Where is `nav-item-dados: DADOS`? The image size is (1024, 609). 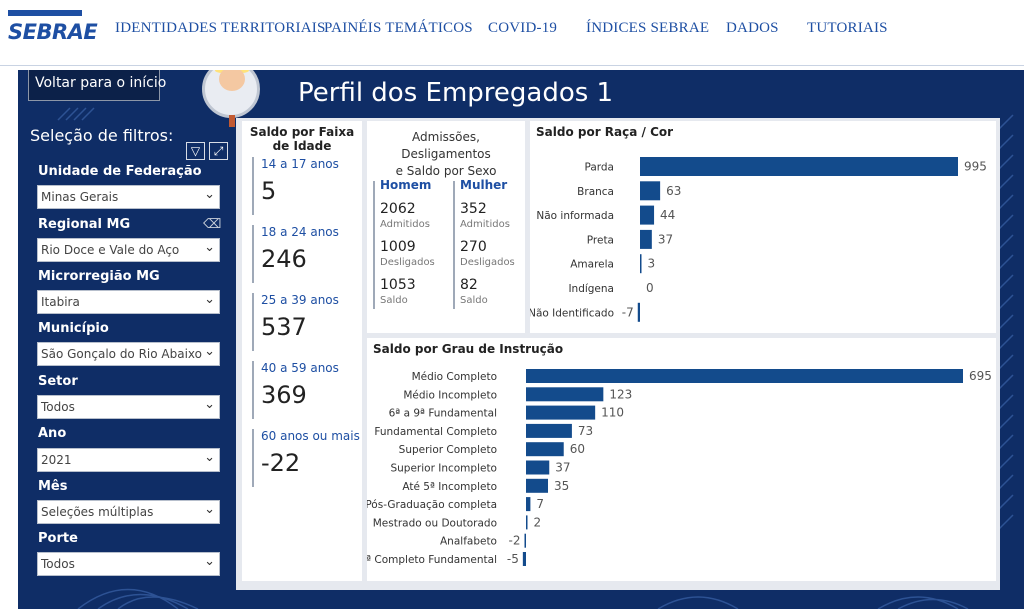
nav-item-dados: DADOS is located at coordinates (752, 28).